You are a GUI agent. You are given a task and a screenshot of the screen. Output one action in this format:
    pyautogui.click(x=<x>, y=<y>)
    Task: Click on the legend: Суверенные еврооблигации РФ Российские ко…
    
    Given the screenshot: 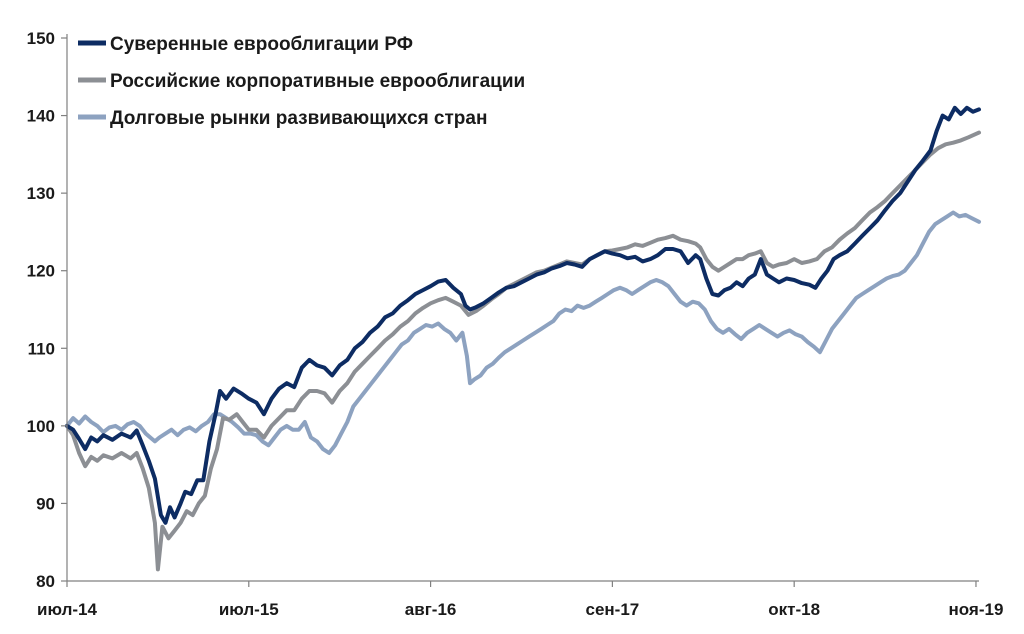 What is the action you would take?
    pyautogui.click(x=301, y=81)
    